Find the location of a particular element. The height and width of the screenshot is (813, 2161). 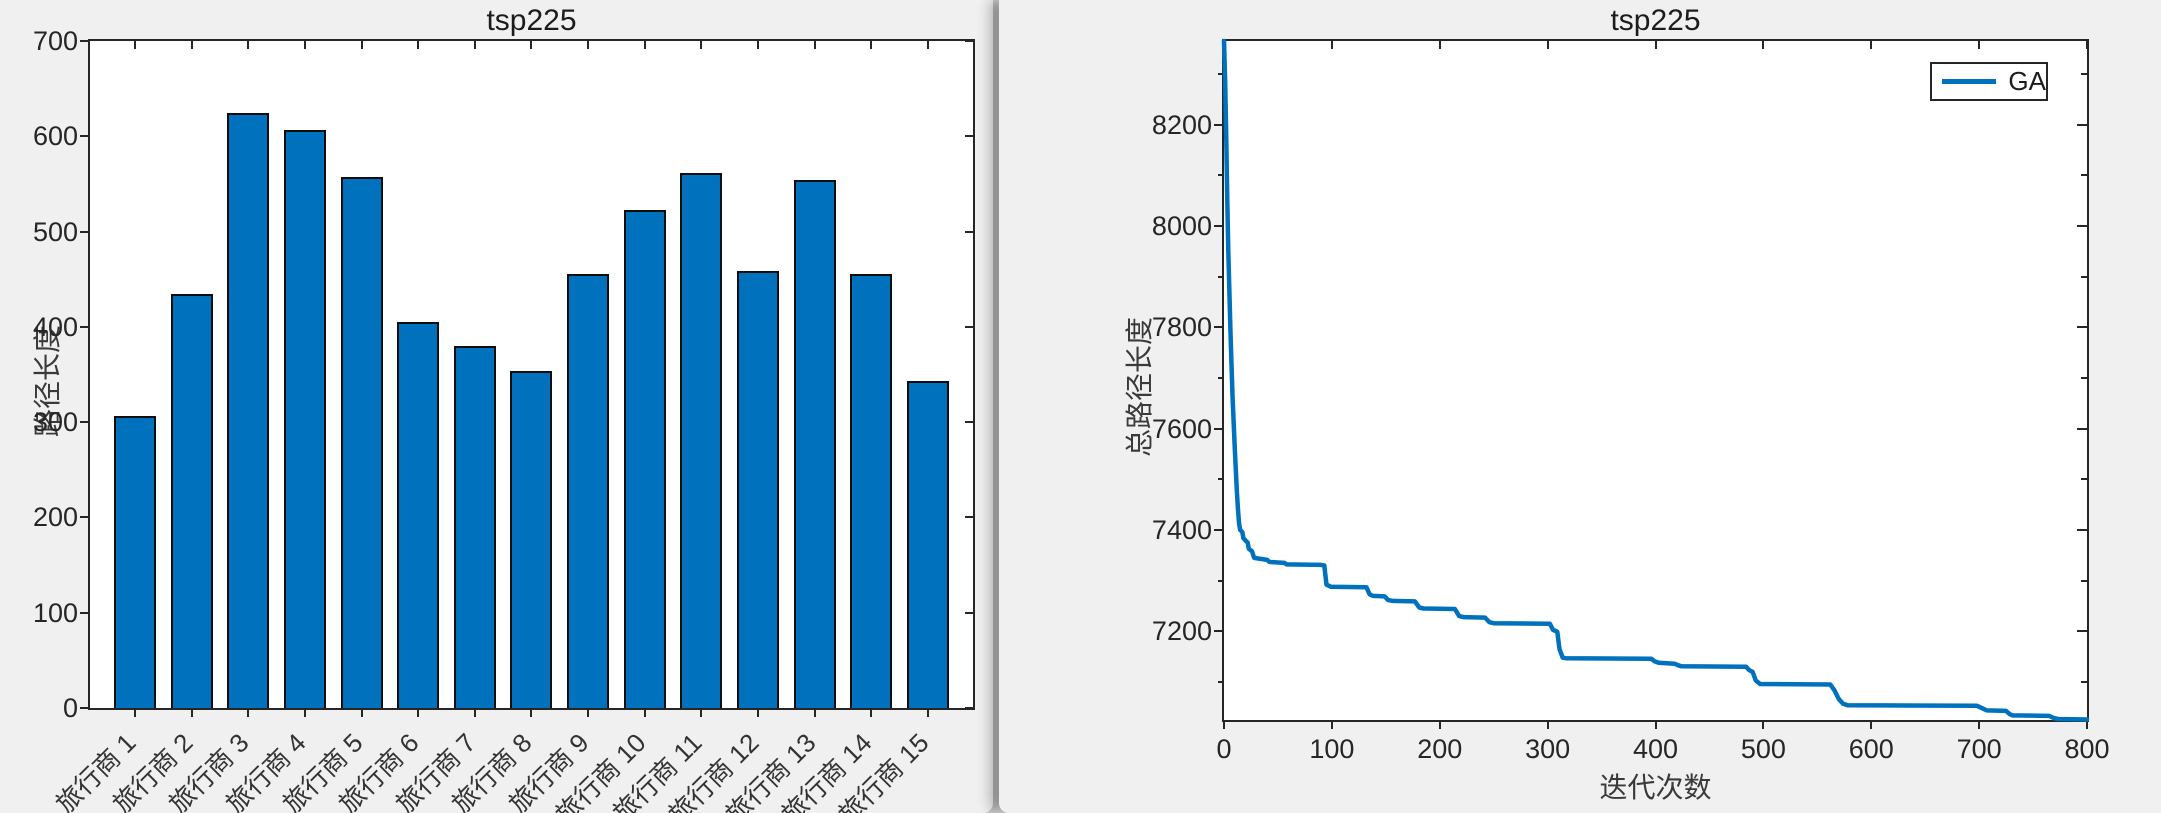

y-tick-label-7600: 7600 is located at coordinates (1181, 428).